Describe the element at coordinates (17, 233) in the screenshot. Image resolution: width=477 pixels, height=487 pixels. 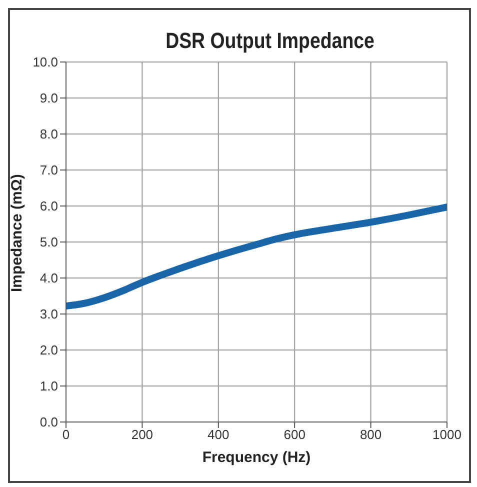
I see `y-axis-title: Impedance (mΩ)` at that location.